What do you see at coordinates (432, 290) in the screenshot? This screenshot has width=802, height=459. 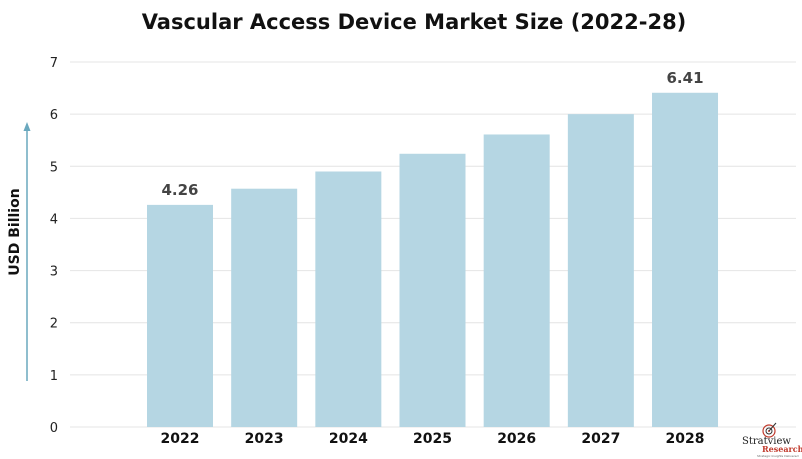 I see `bar-2025` at bounding box center [432, 290].